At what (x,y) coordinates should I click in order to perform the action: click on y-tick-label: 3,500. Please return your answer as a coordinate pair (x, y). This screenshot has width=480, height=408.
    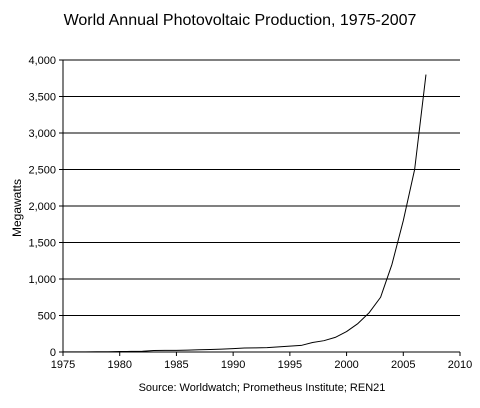
    Looking at the image, I should click on (42, 98).